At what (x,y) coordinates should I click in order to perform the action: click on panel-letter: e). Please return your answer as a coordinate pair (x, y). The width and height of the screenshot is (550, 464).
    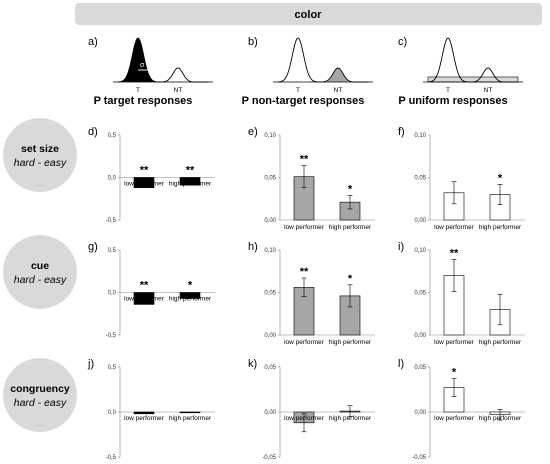
    Looking at the image, I should click on (253, 132).